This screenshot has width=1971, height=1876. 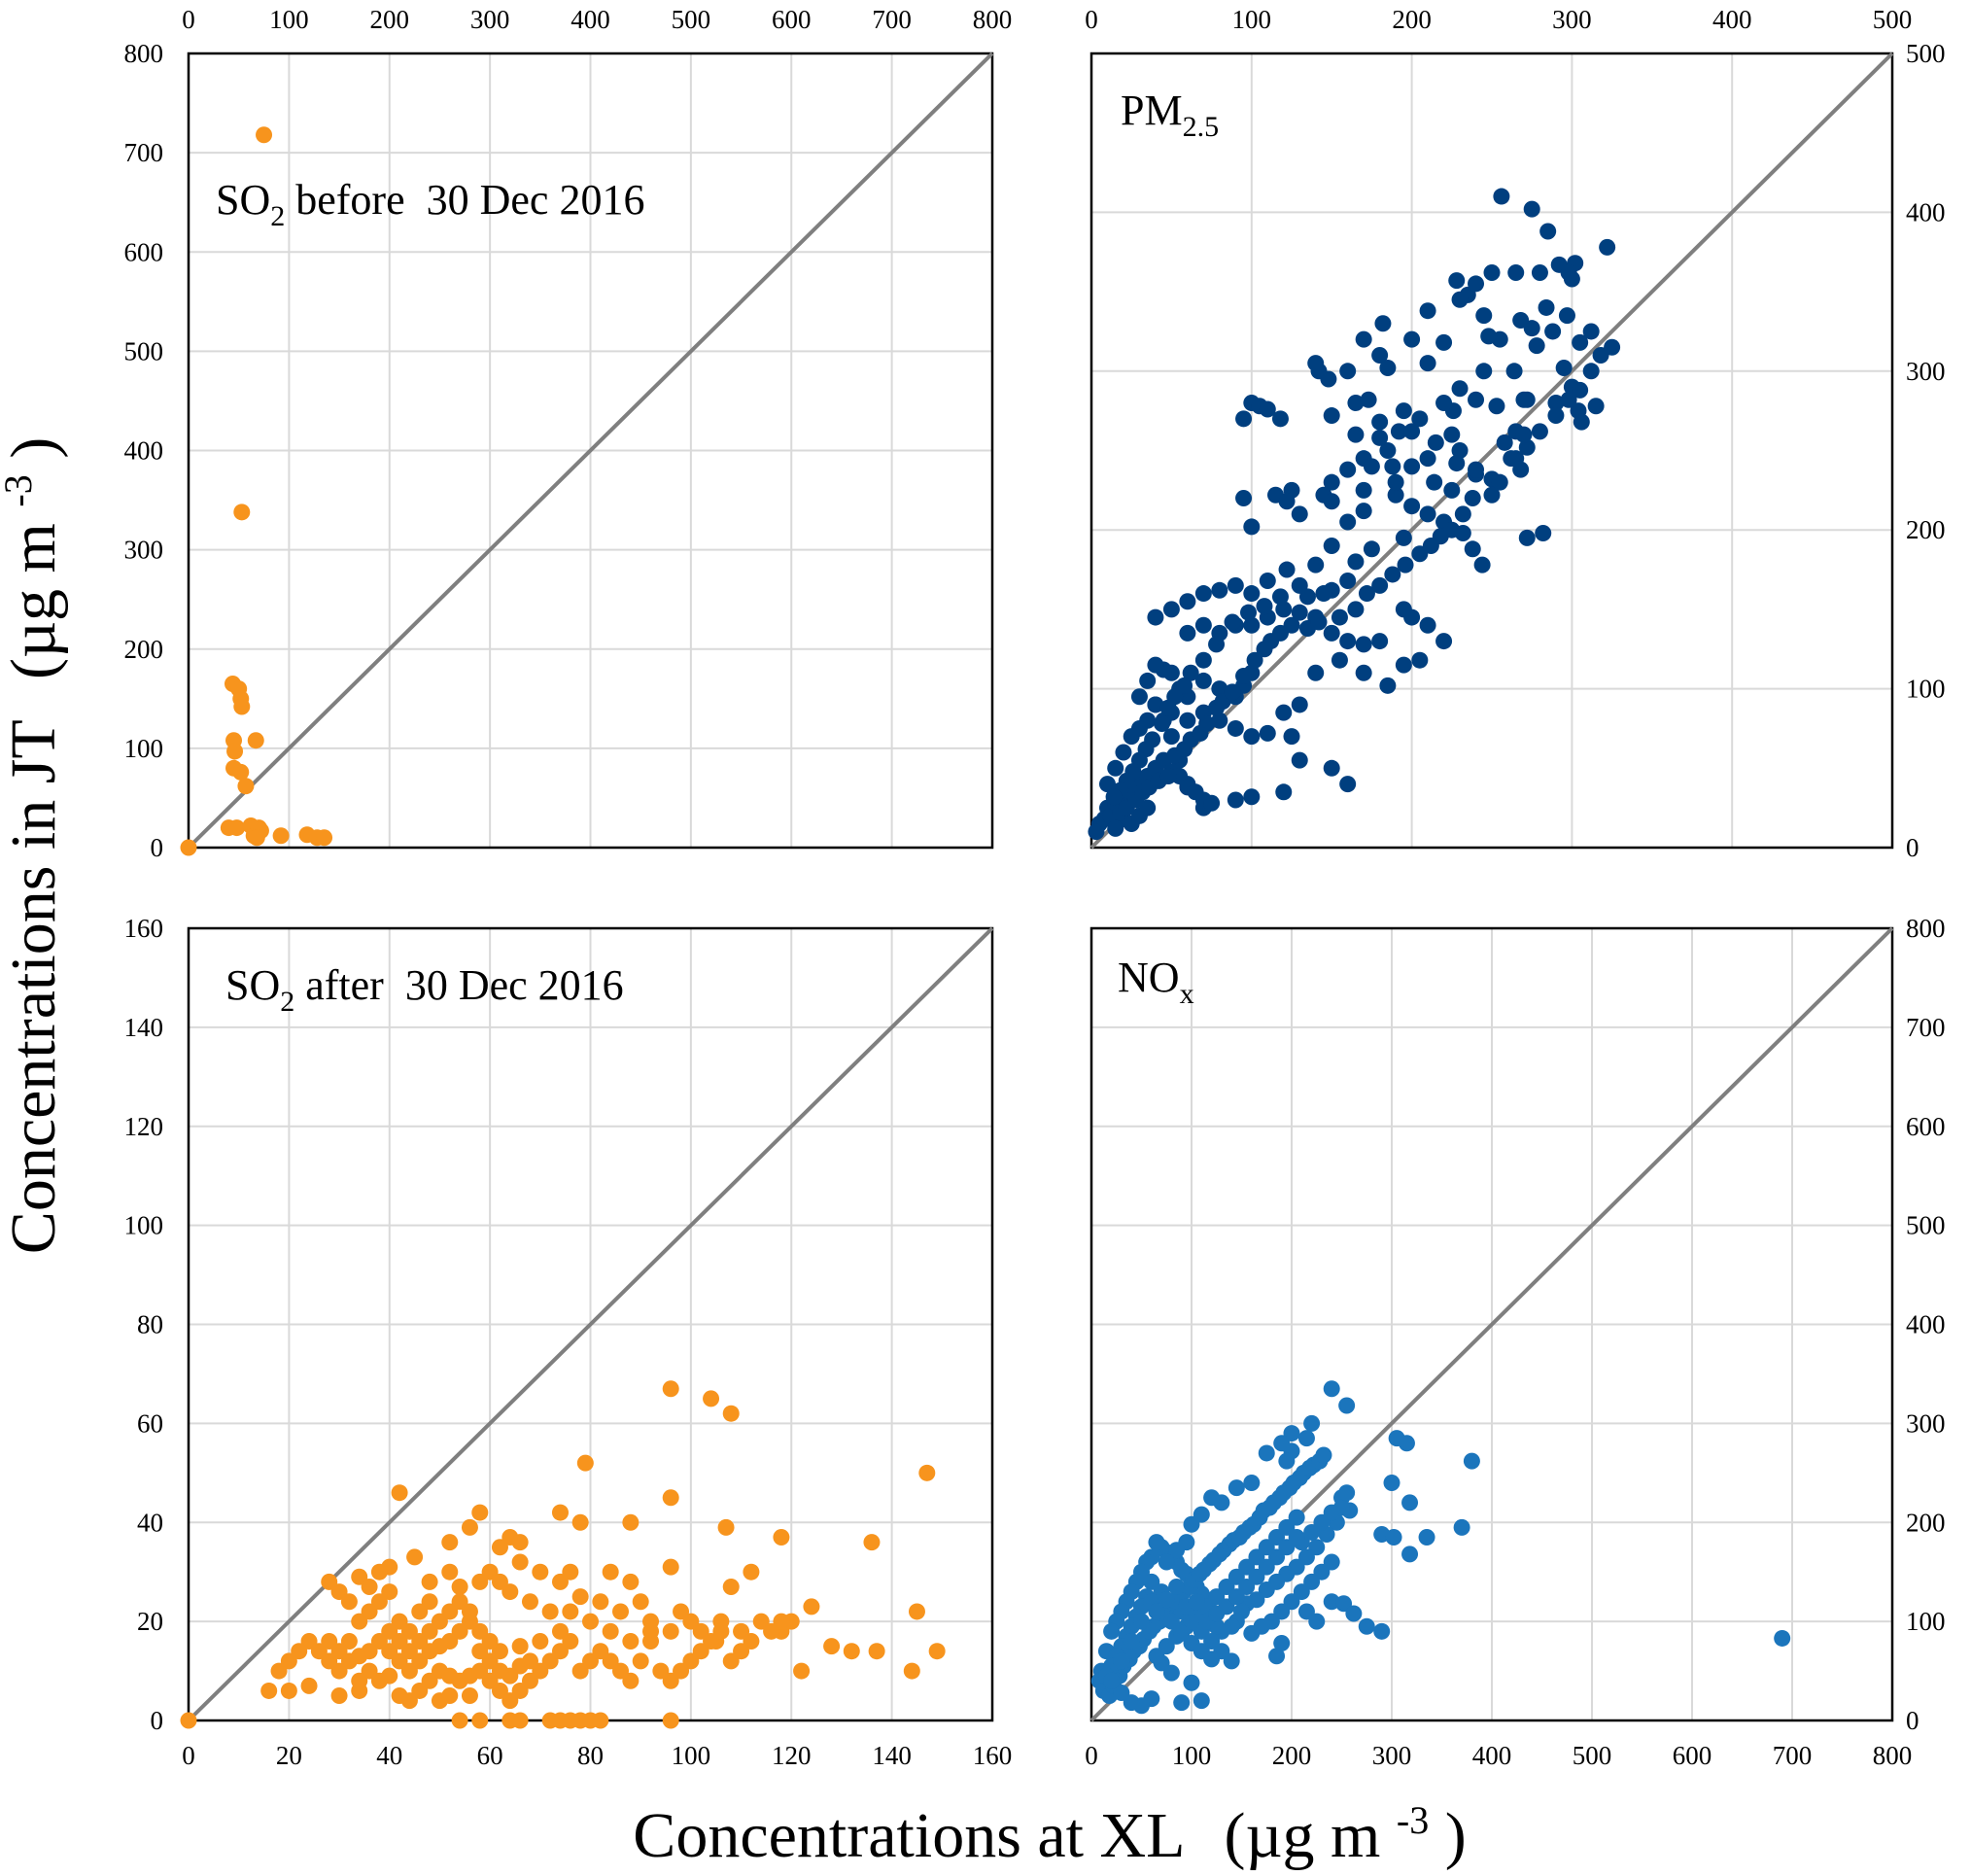 I want to click on x-tick-label: 700, so click(x=1793, y=1755).